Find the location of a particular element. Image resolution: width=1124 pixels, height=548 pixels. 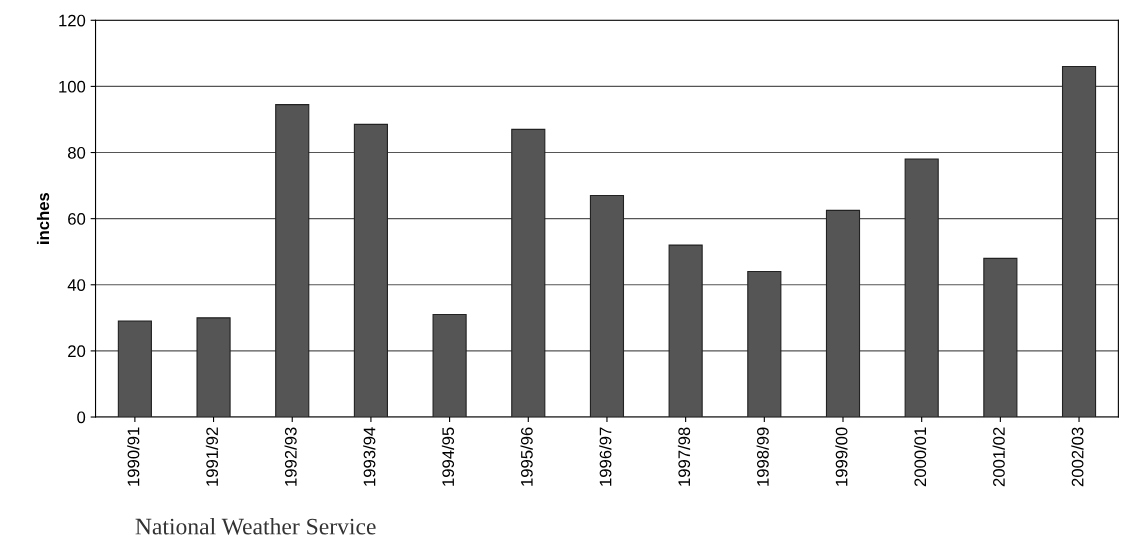

x-tick-label: 1995/96 is located at coordinates (526, 456).